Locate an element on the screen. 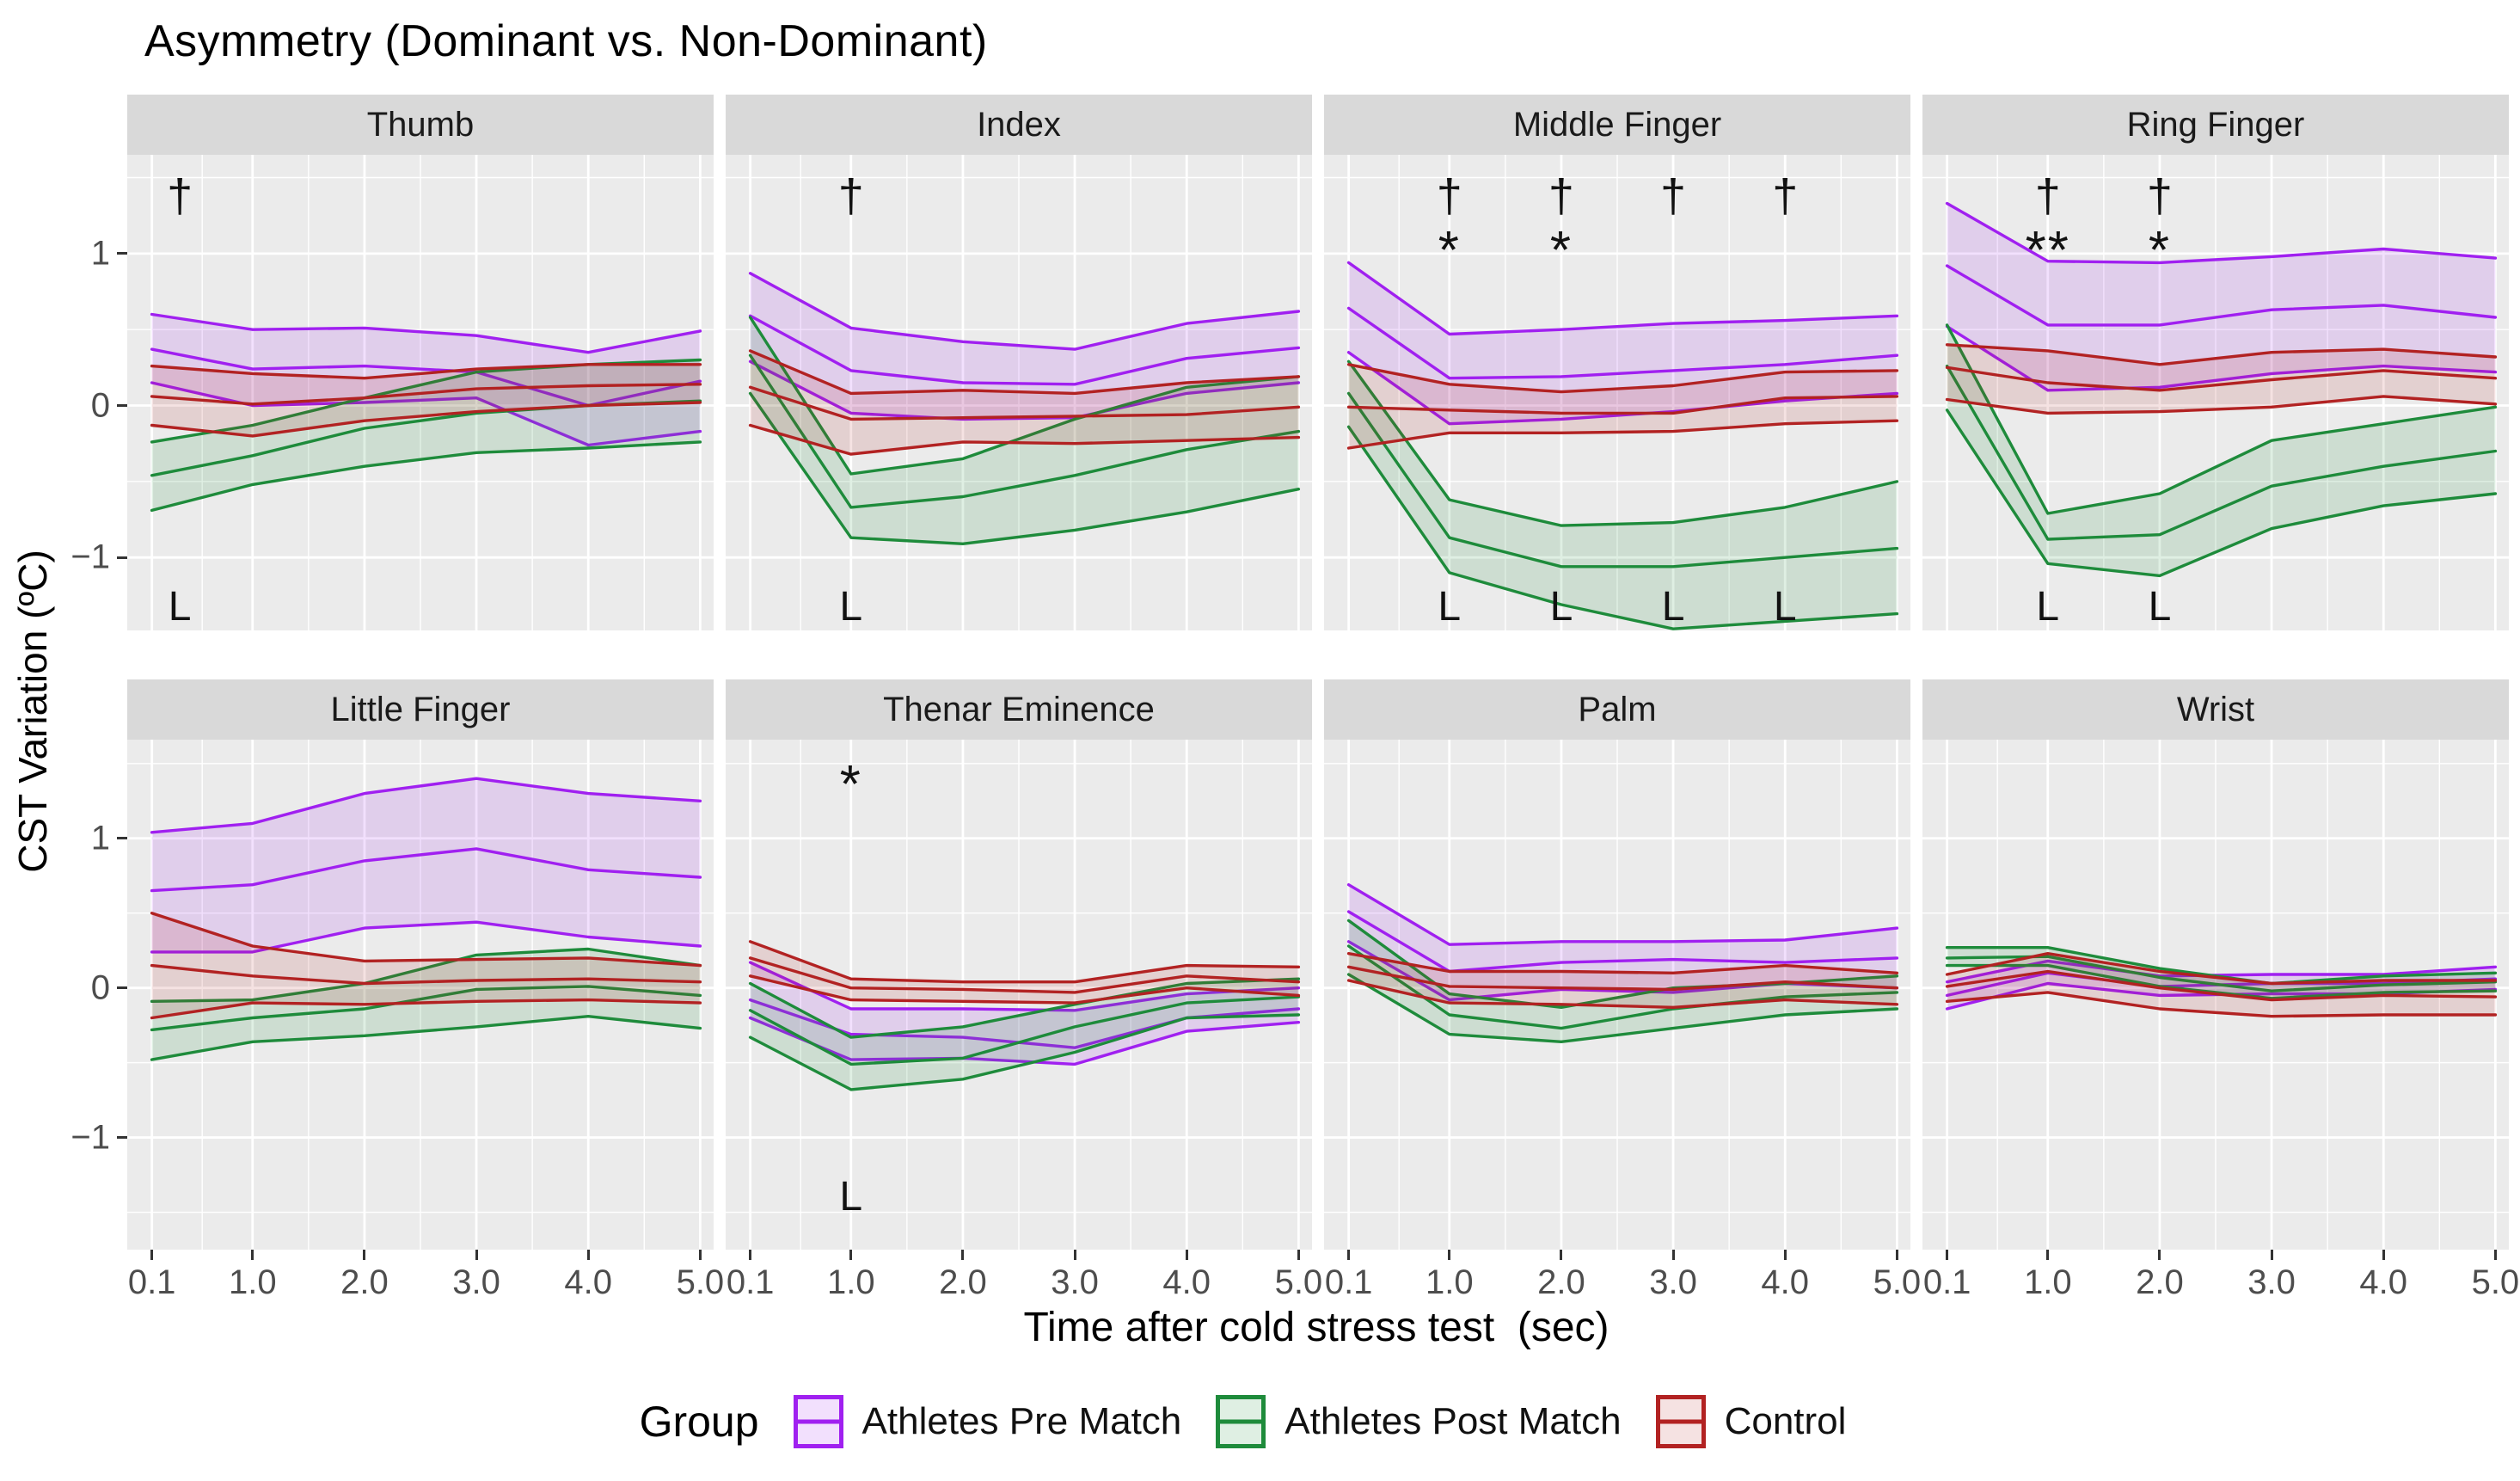  ribbon-post-middle-finger is located at coordinates (1623, 496).